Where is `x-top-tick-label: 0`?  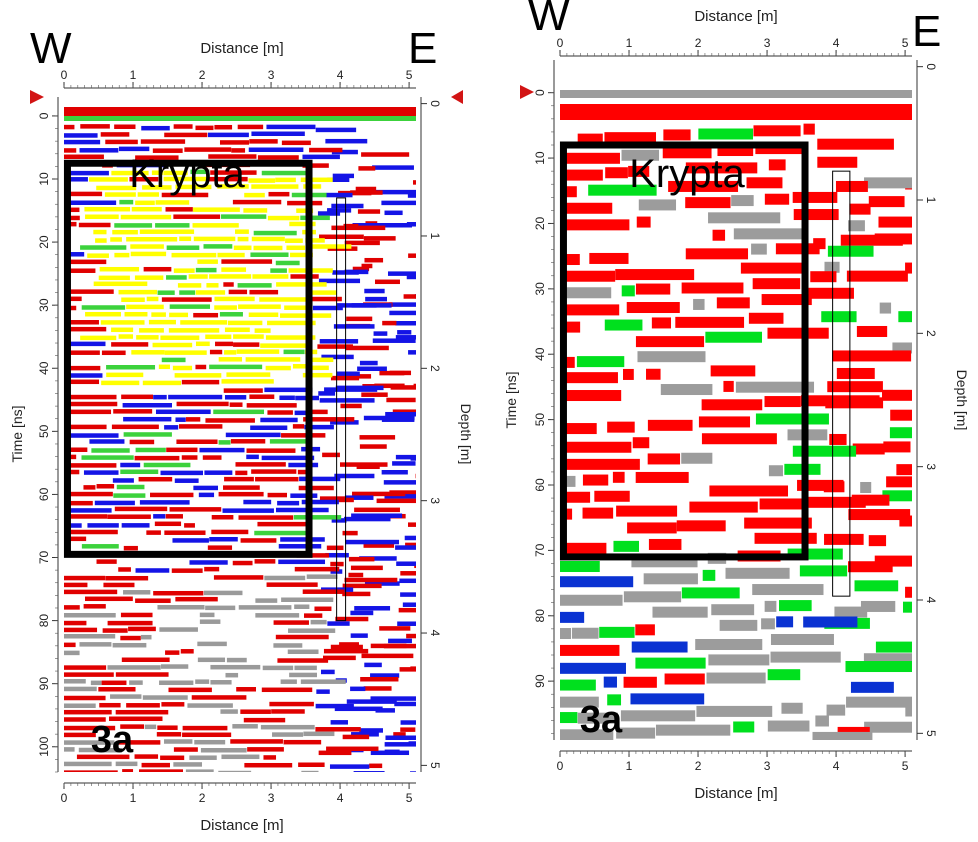
x-top-tick-label: 0 is located at coordinates (560, 43).